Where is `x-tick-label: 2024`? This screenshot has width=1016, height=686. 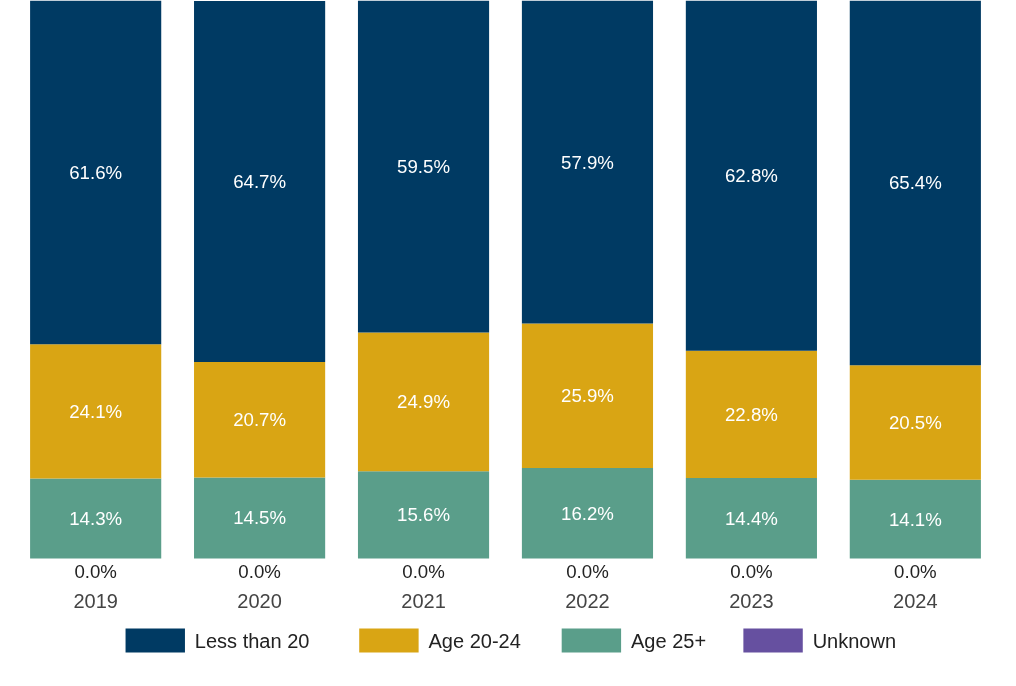
x-tick-label: 2024 is located at coordinates (915, 600).